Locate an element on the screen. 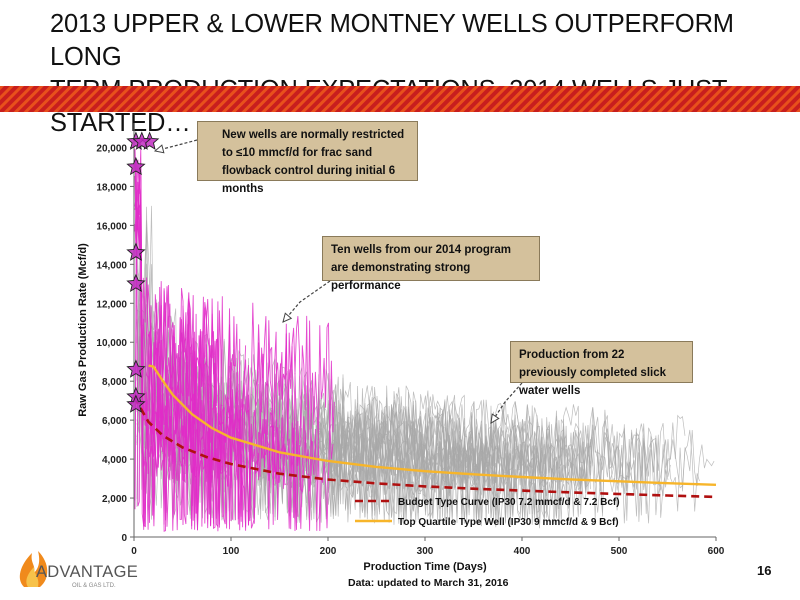 The width and height of the screenshot is (800, 600). x-tick-label: 100 is located at coordinates (231, 551).